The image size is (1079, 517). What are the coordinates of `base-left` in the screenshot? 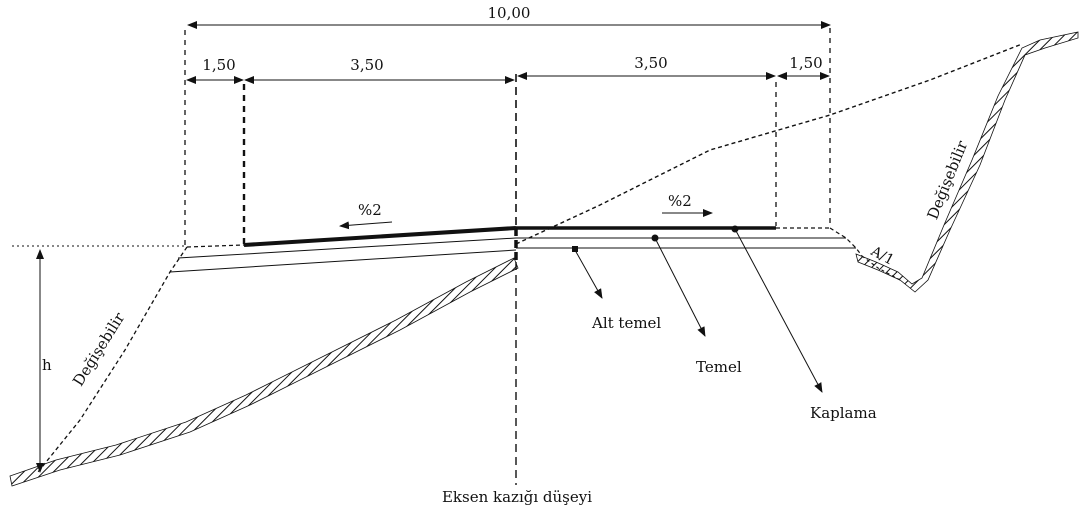 It's located at (347, 248).